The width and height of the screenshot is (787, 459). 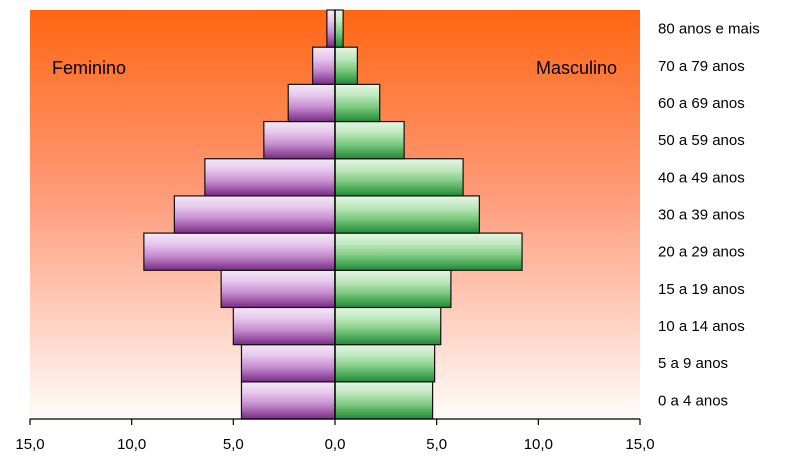 What do you see at coordinates (131, 444) in the screenshot?
I see `x-tick-label-1: 10,0` at bounding box center [131, 444].